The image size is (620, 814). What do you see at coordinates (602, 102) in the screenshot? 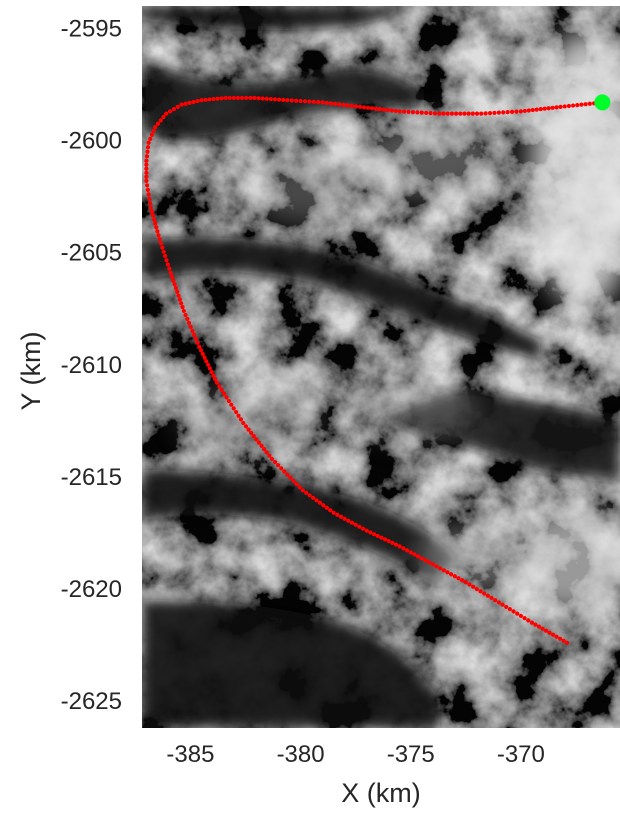
I see `end-point-marker` at bounding box center [602, 102].